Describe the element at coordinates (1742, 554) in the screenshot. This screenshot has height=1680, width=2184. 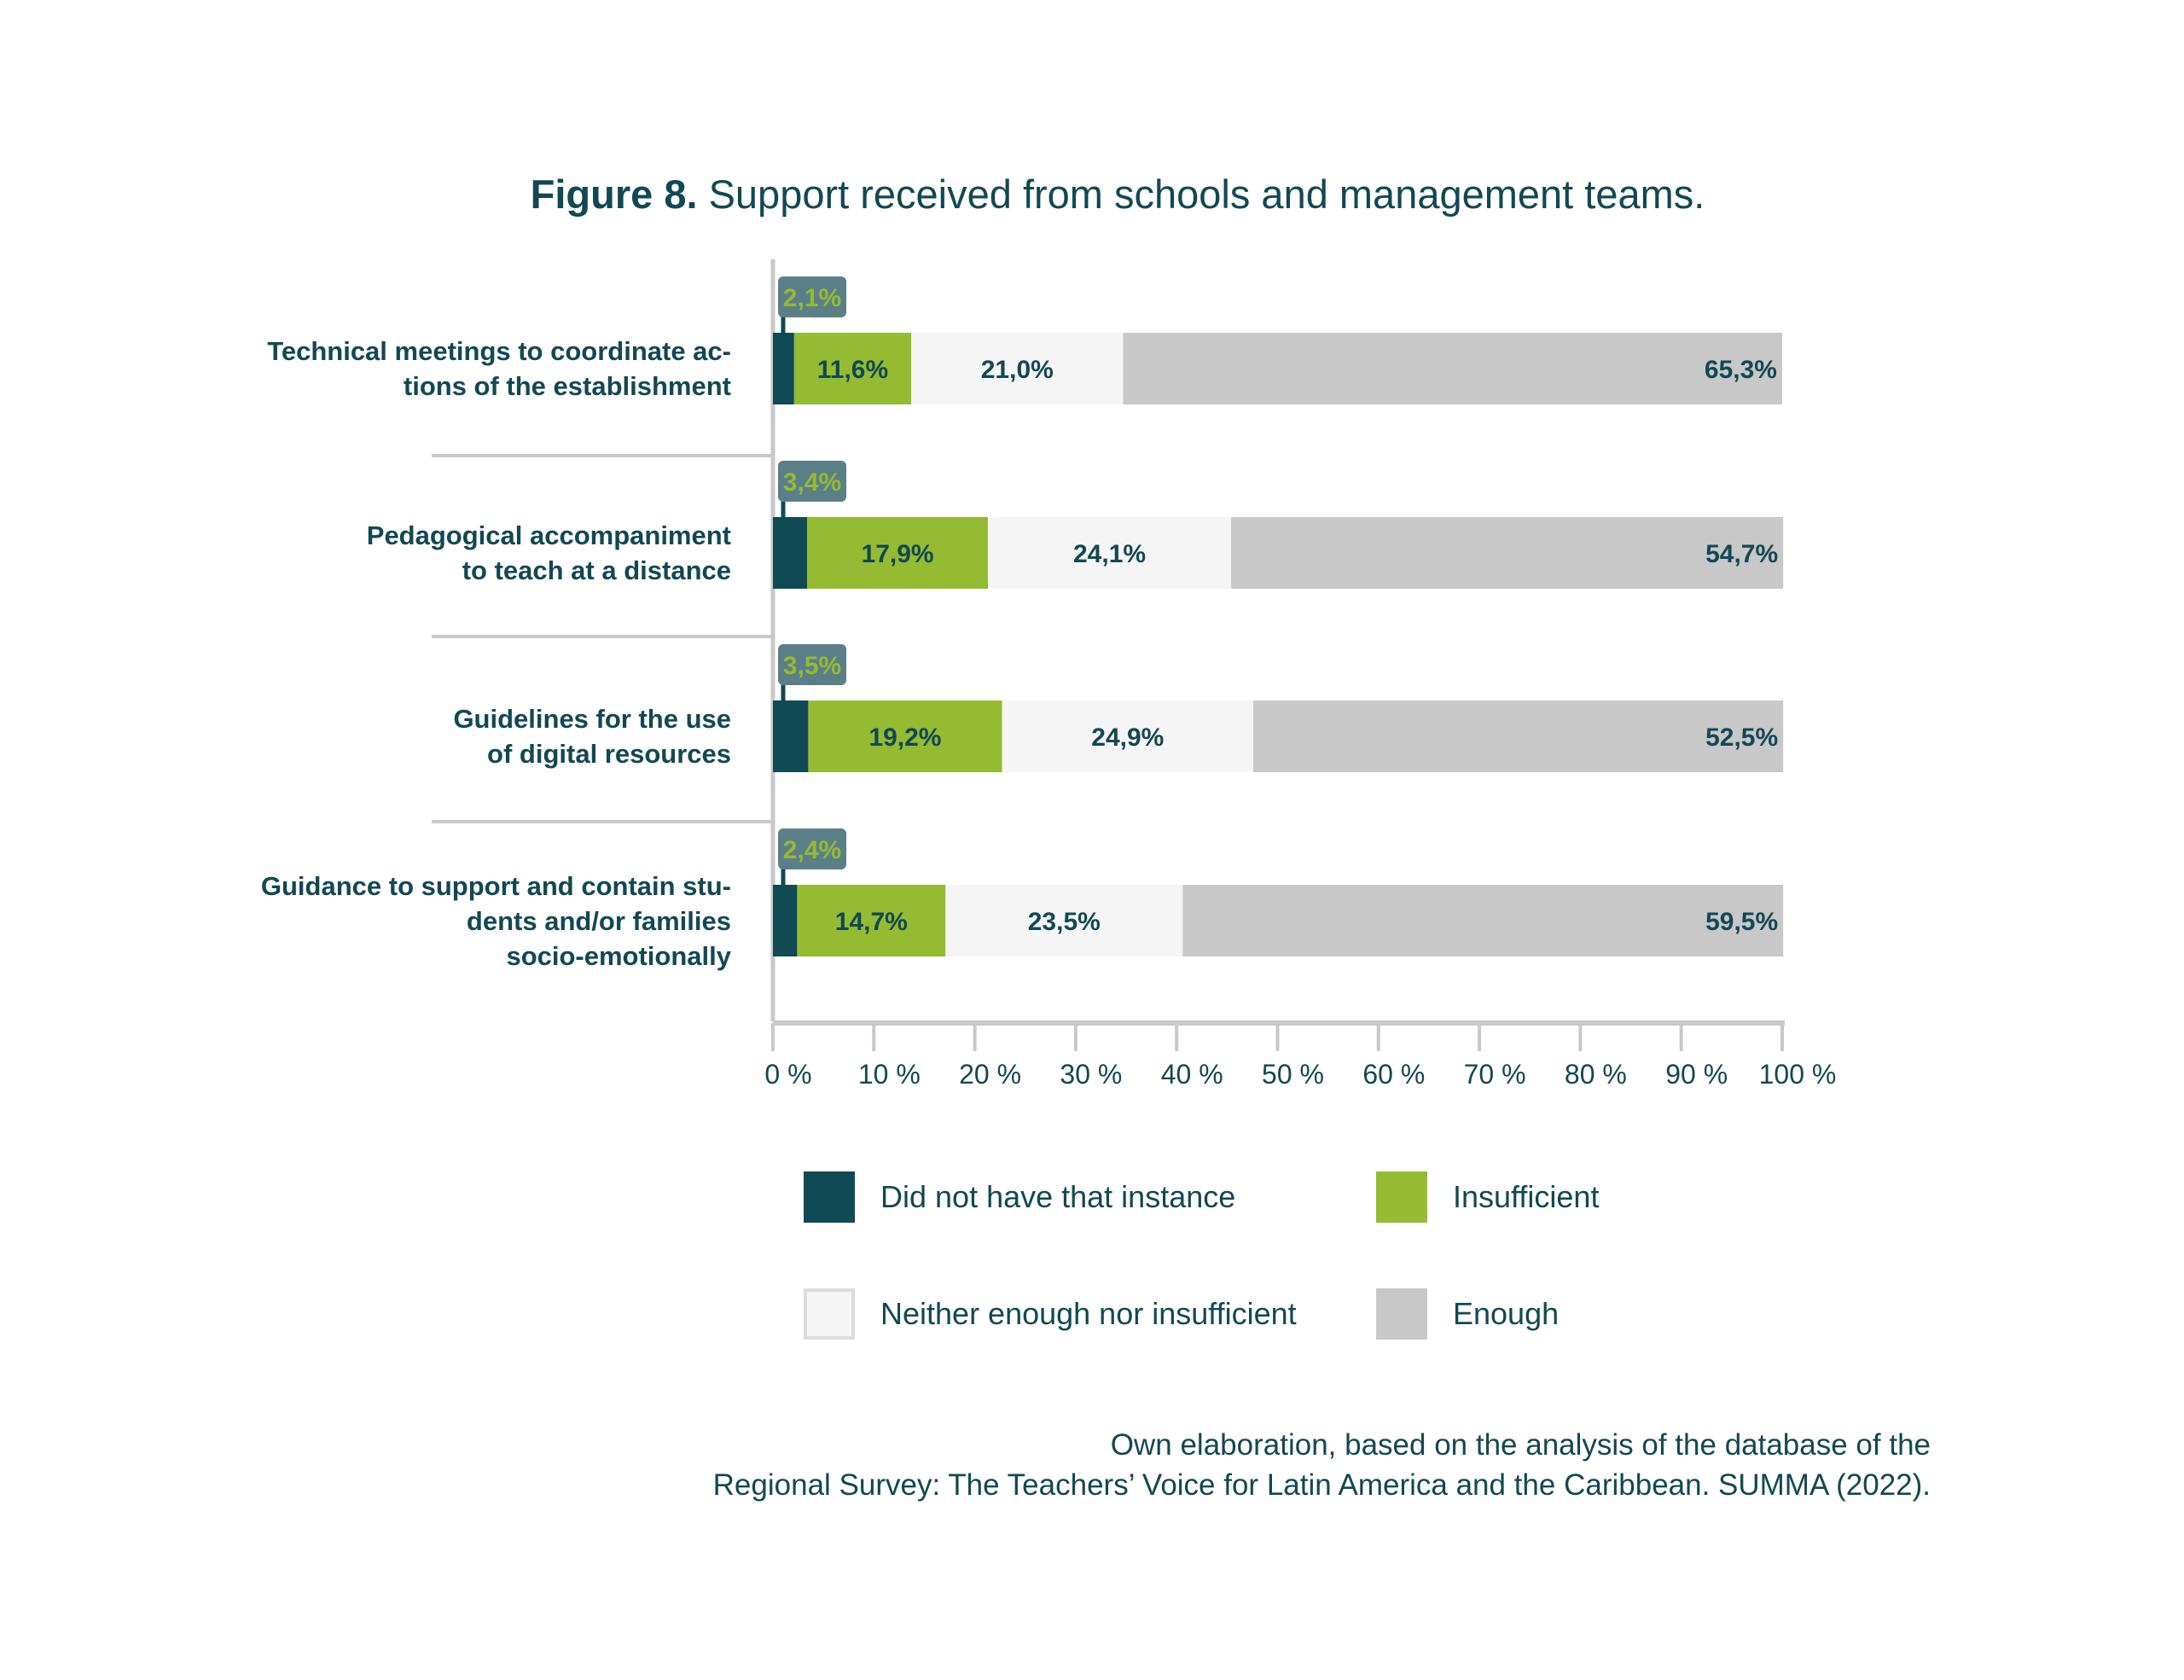
I see `data-label: 54,7%` at that location.